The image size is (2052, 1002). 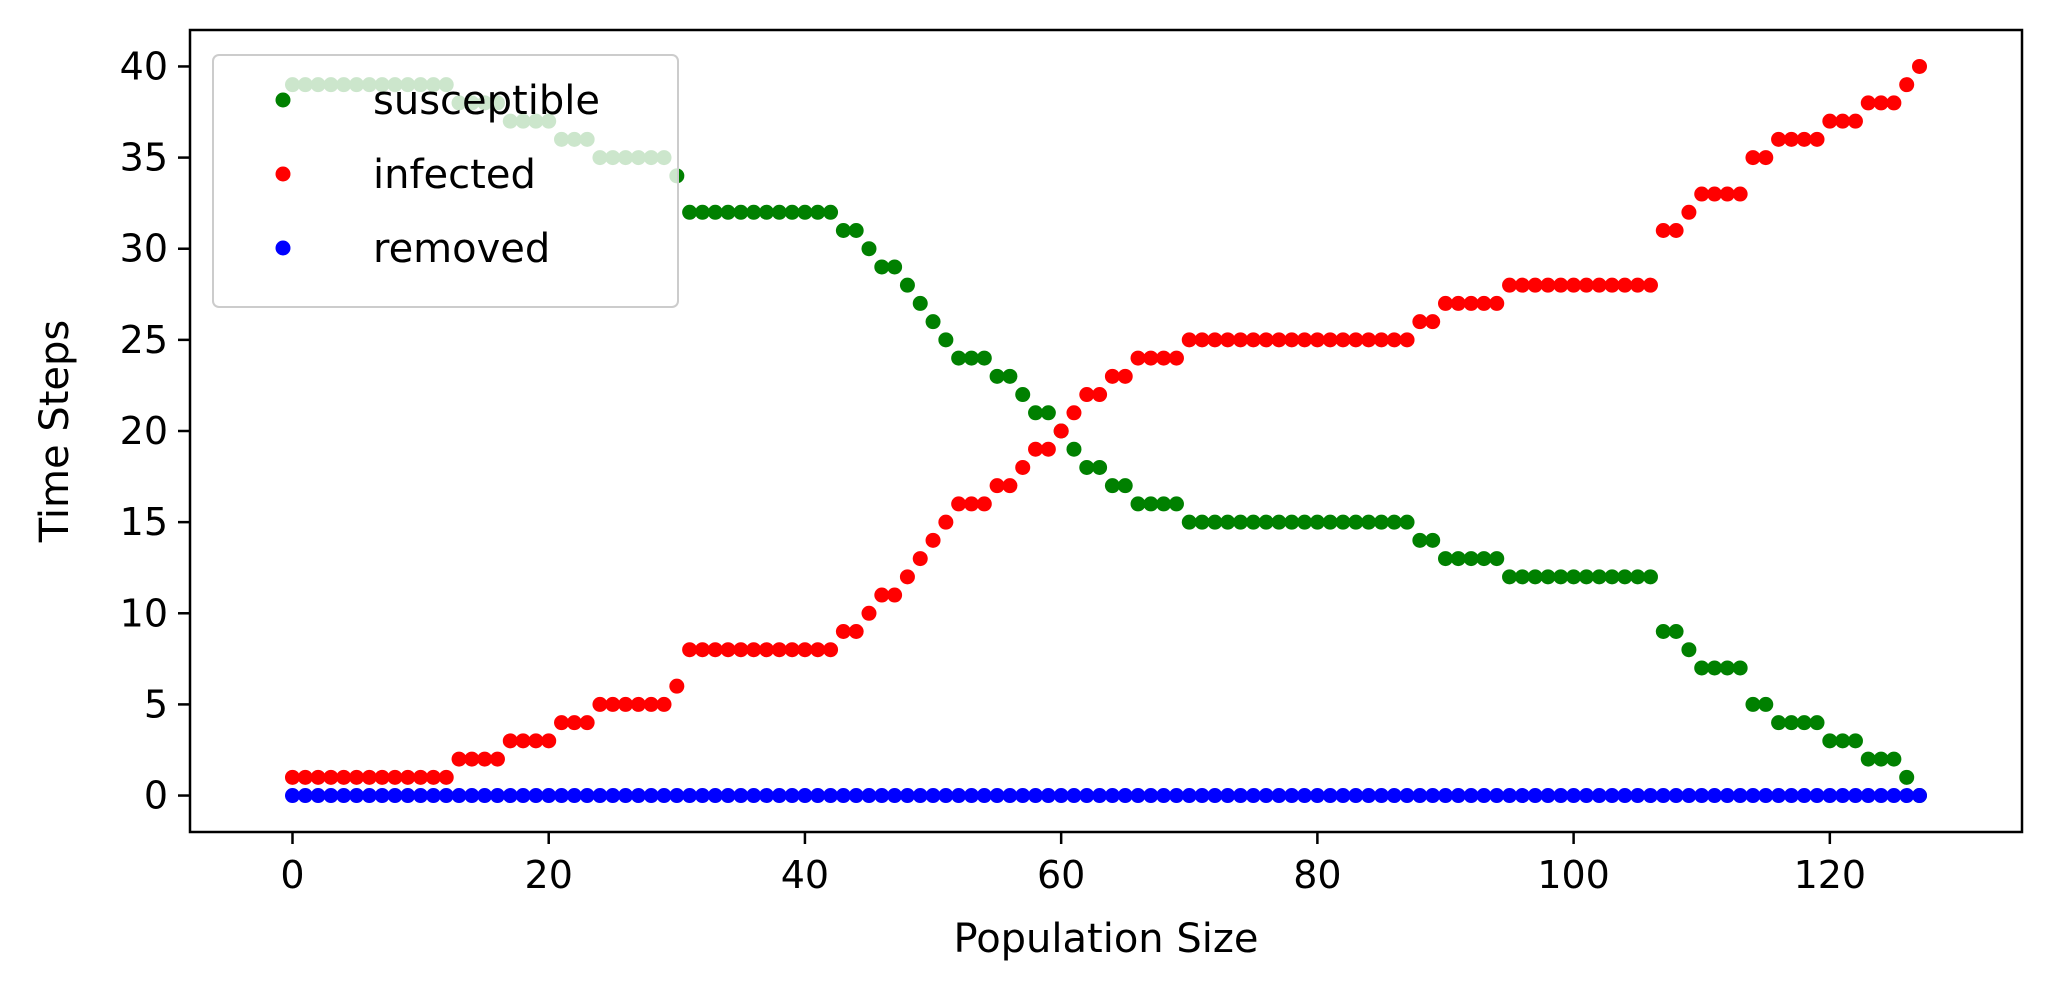 What do you see at coordinates (454, 175) in the screenshot?
I see `legend-label-infected: infected` at bounding box center [454, 175].